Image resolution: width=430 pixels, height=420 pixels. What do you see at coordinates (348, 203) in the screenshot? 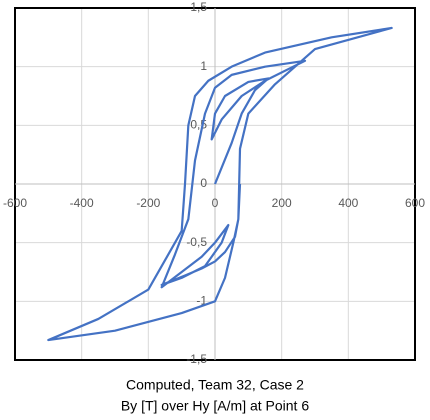
I see `x-tick-label: 400` at bounding box center [348, 203].